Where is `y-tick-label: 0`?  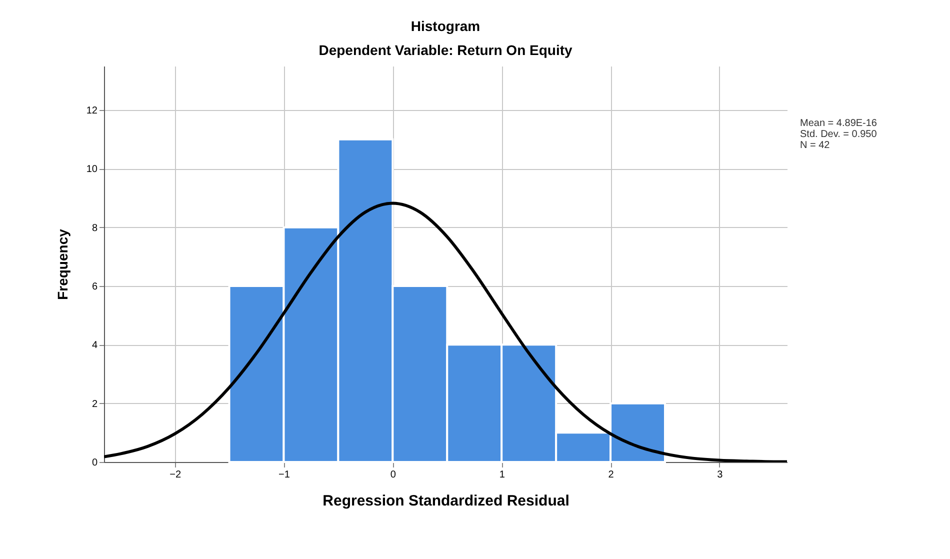
y-tick-label: 0 is located at coordinates (95, 463).